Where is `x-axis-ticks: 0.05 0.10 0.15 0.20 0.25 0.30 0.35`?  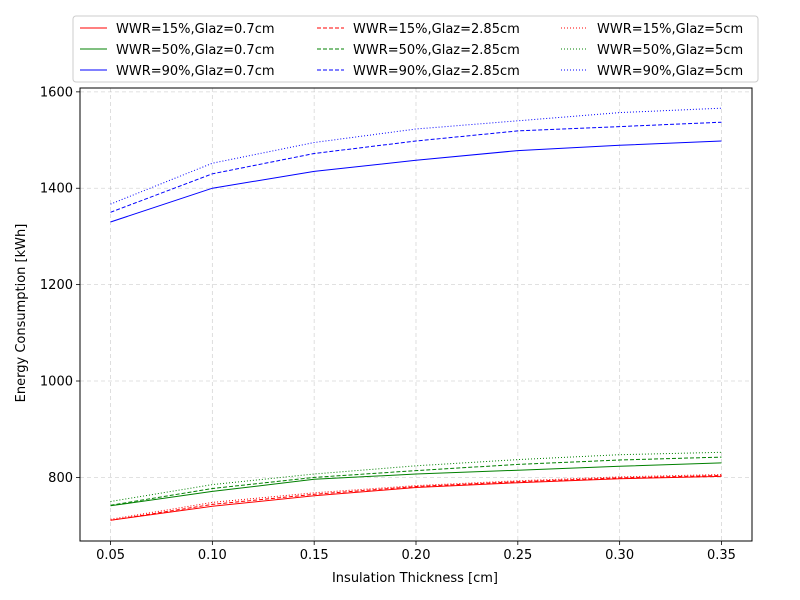 x-axis-ticks: 0.05 0.10 0.15 0.20 0.25 0.30 0.35 is located at coordinates (416, 552).